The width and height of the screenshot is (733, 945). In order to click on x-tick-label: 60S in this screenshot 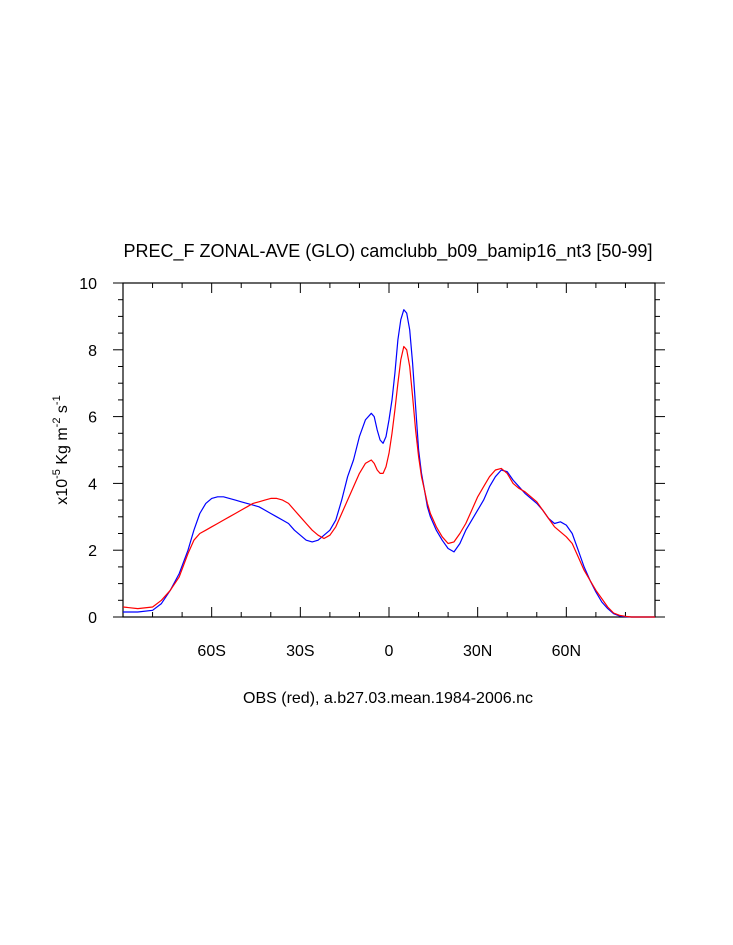, I will do `click(211, 651)`.